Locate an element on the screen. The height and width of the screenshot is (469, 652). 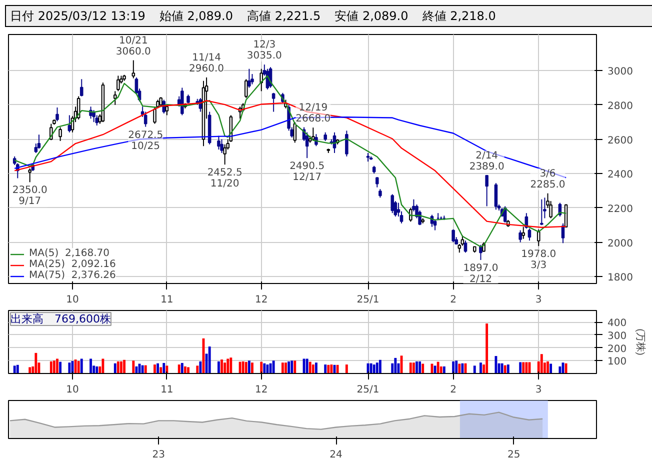
annotation: 2452.5 11/20 is located at coordinates (224, 179).